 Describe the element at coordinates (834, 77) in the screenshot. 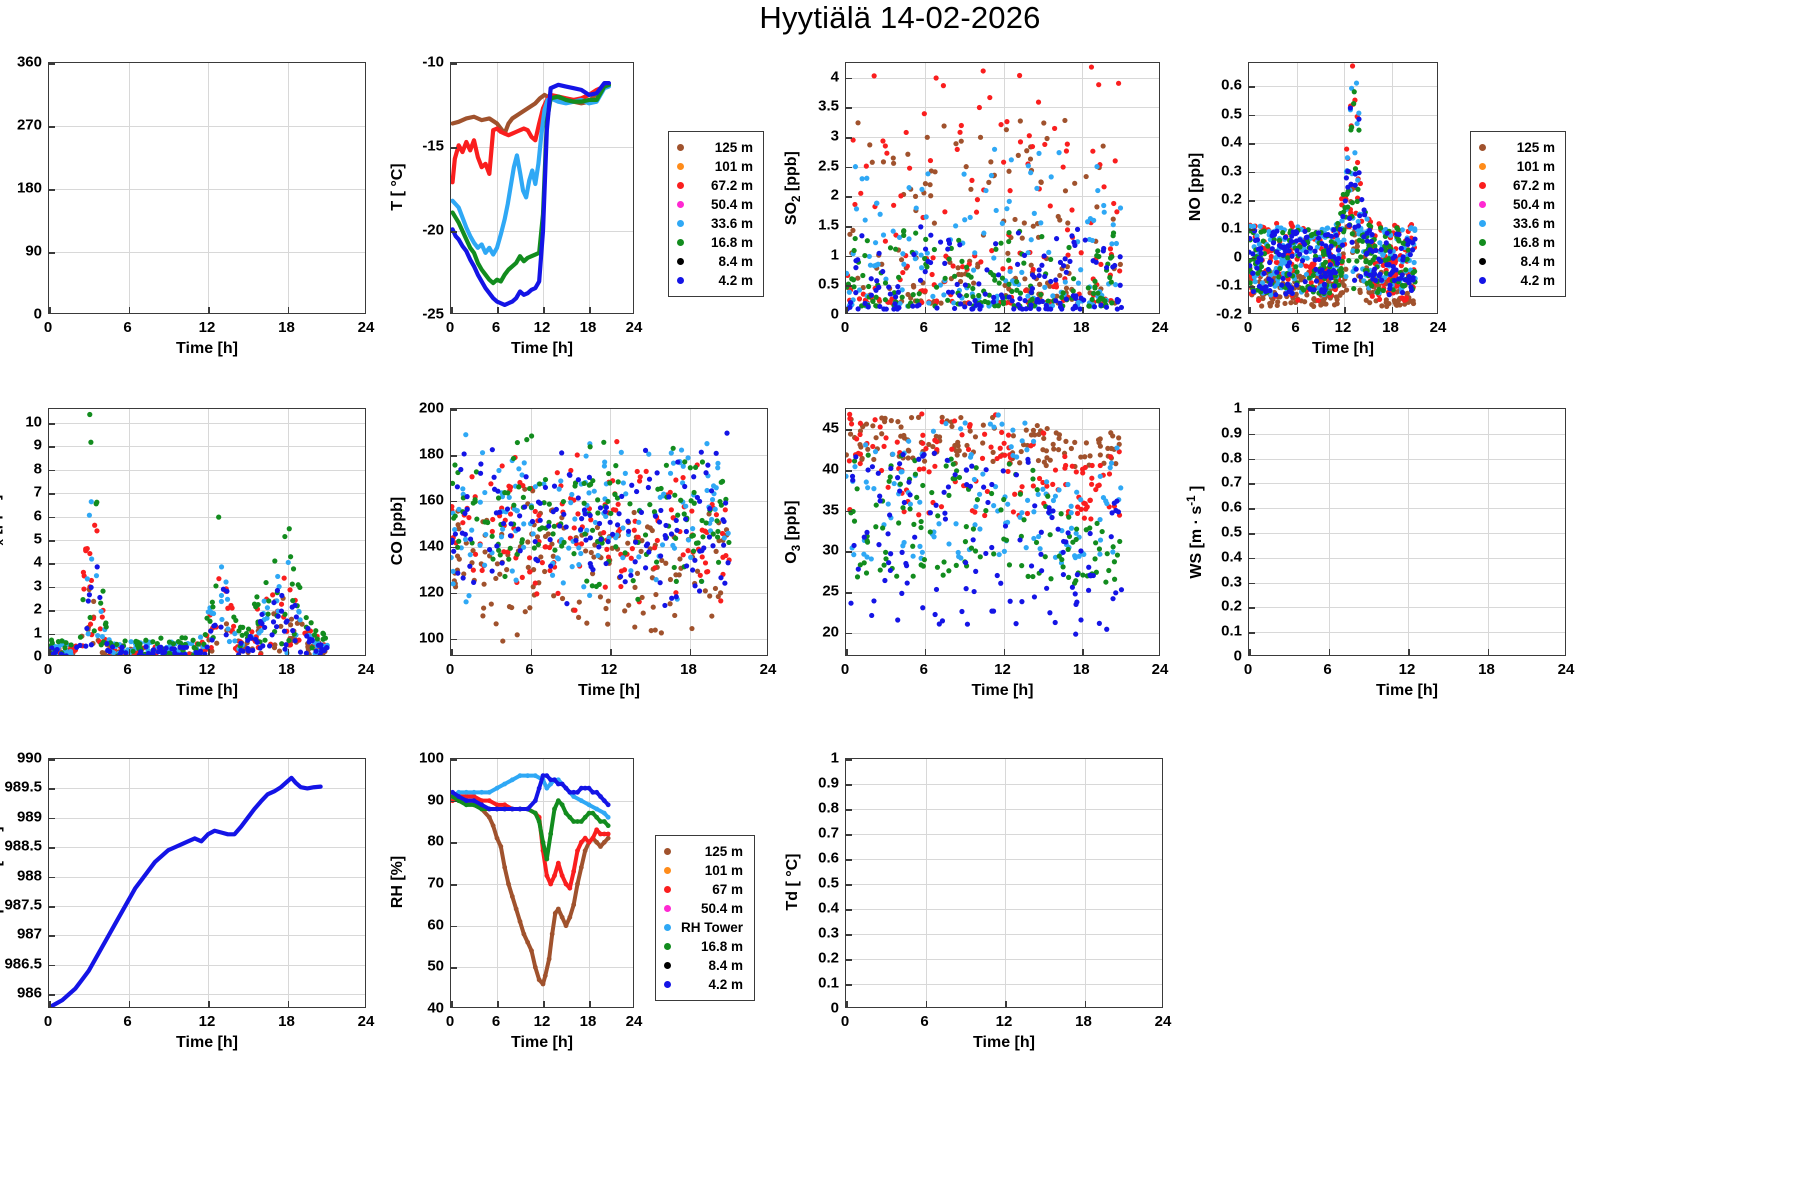

I see `y-tick-label: 4` at that location.